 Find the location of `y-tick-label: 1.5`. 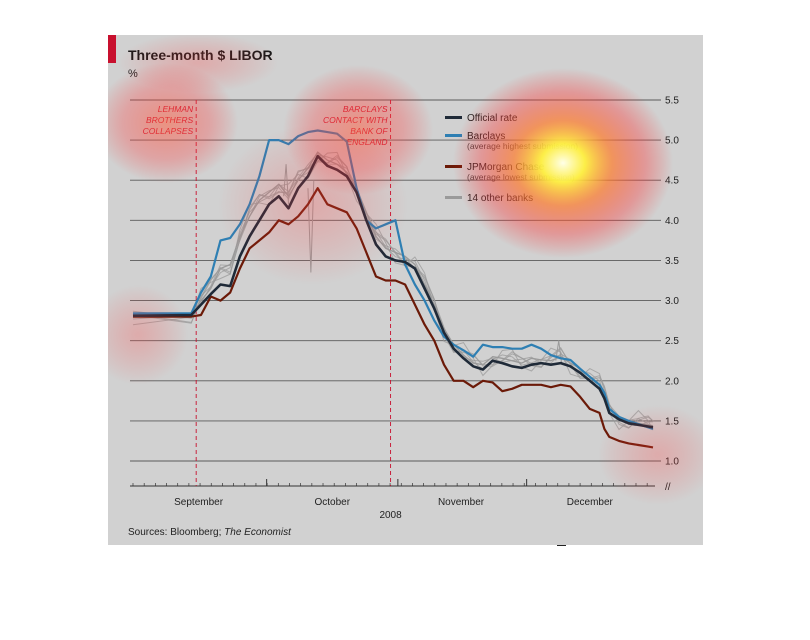

y-tick-label: 1.5 is located at coordinates (672, 421).